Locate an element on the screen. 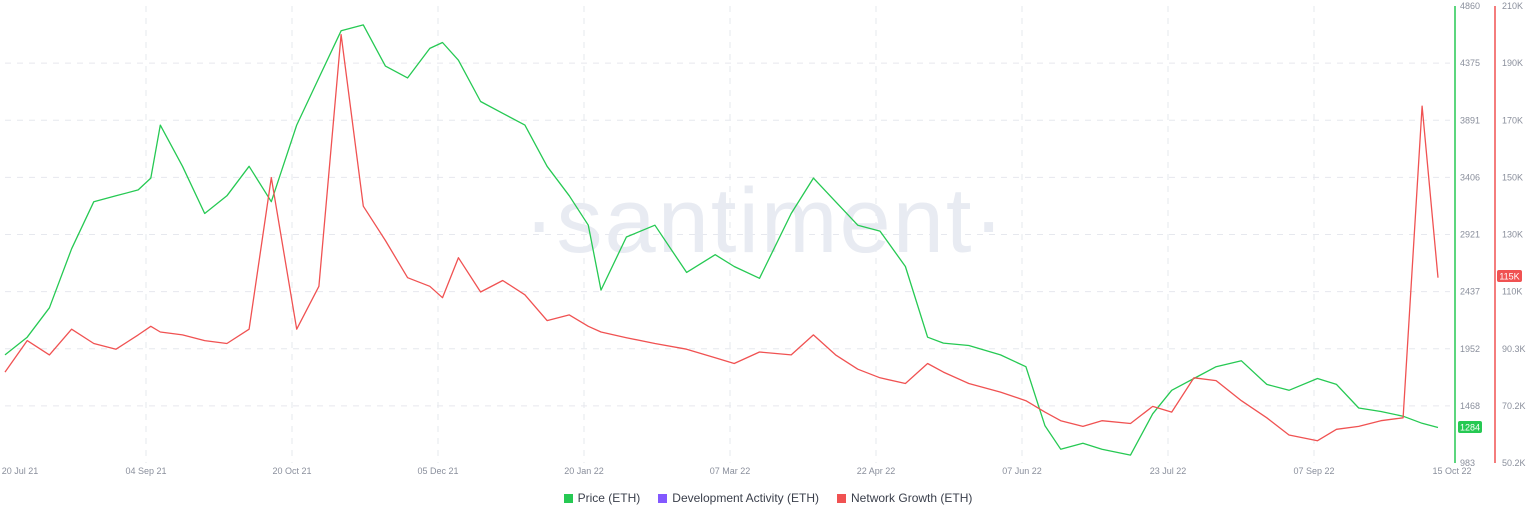 The height and width of the screenshot is (520, 1536). y-right-tick-label: 210K is located at coordinates (1512, 6).